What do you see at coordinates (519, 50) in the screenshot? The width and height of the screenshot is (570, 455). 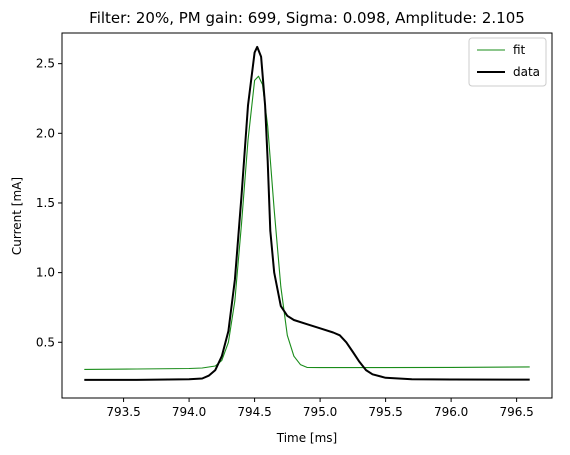 I see `legend-label-fit: fit` at bounding box center [519, 50].